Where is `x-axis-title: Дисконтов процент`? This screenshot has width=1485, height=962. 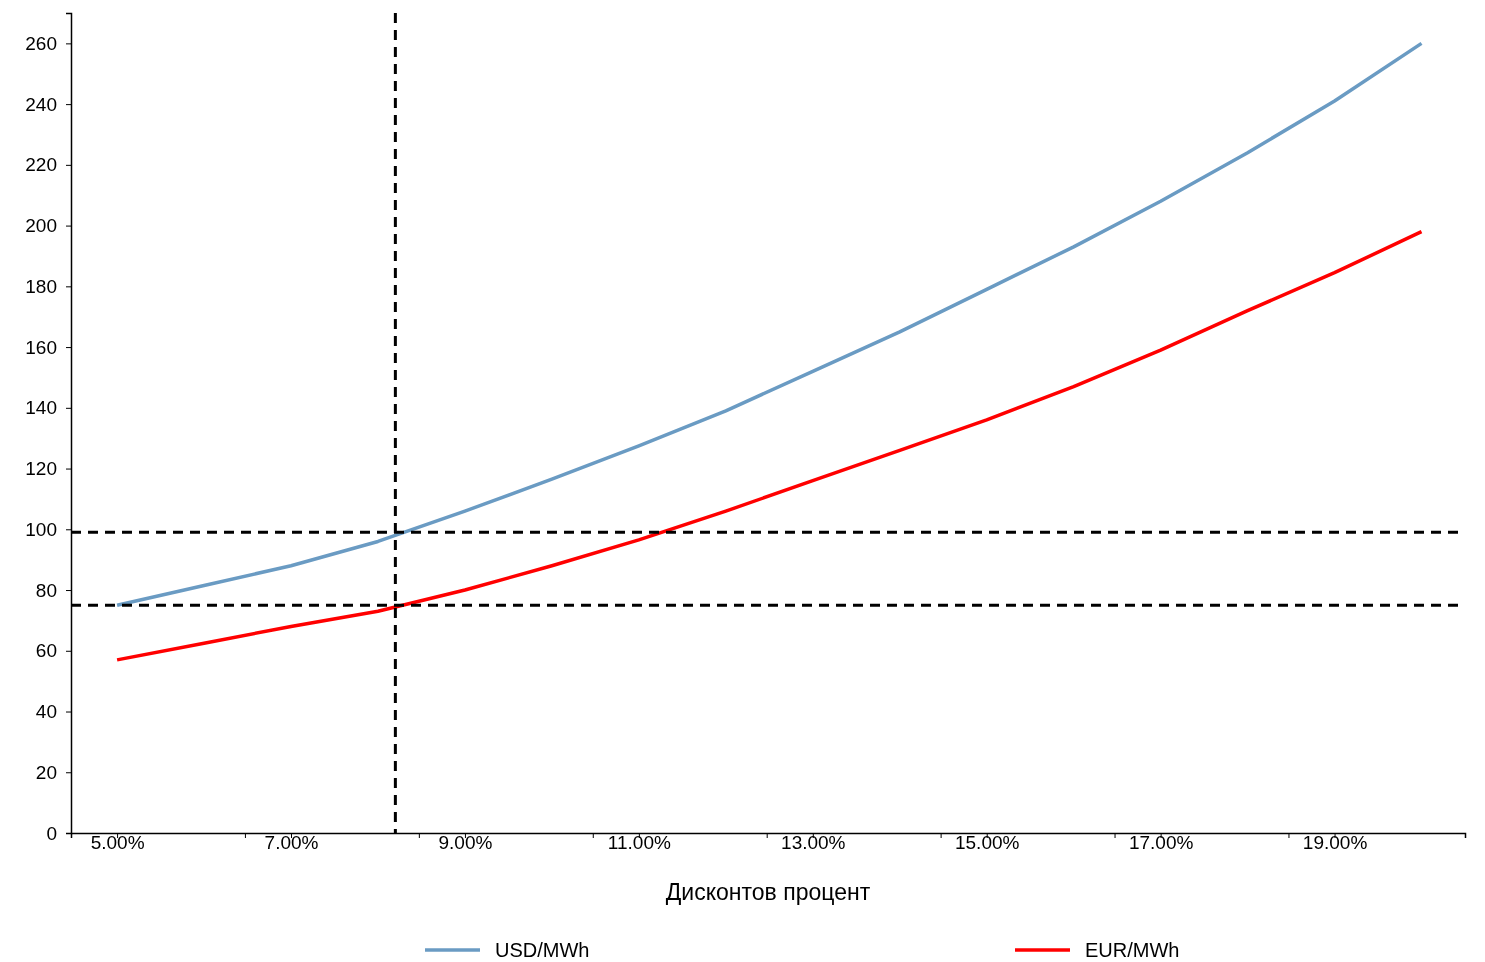 x-axis-title: Дисконтов процент is located at coordinates (768, 892).